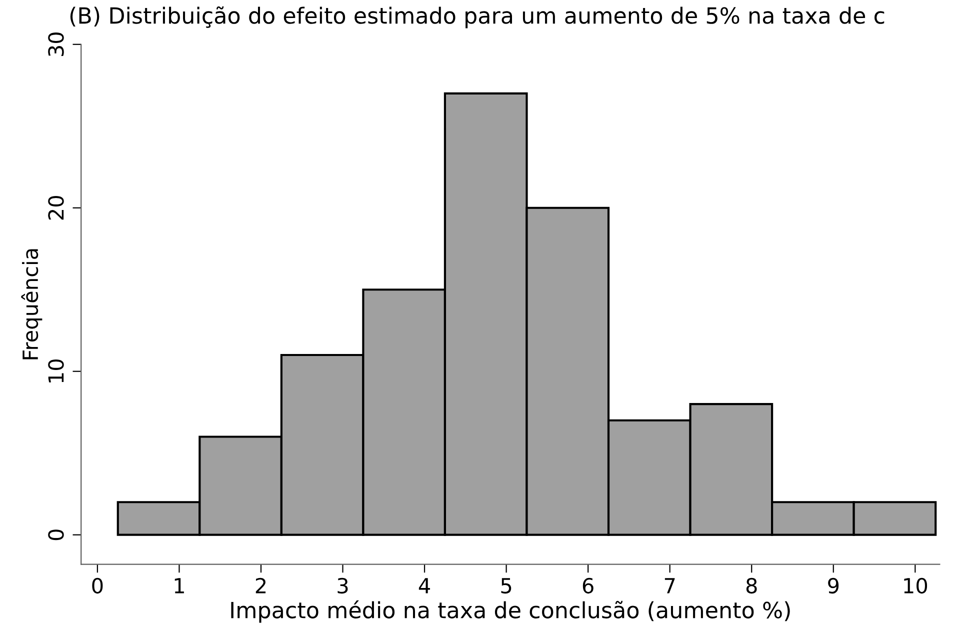 The image size is (954, 634). Describe the element at coordinates (56, 370) in the screenshot. I see `y-tick-label: 10` at that location.